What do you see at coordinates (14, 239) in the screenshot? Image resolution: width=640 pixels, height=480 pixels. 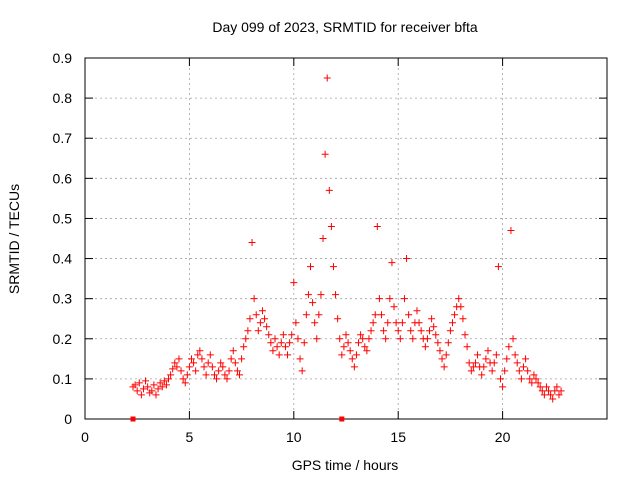 I see `y-axis-label: SRMTID / TECUs` at bounding box center [14, 239].